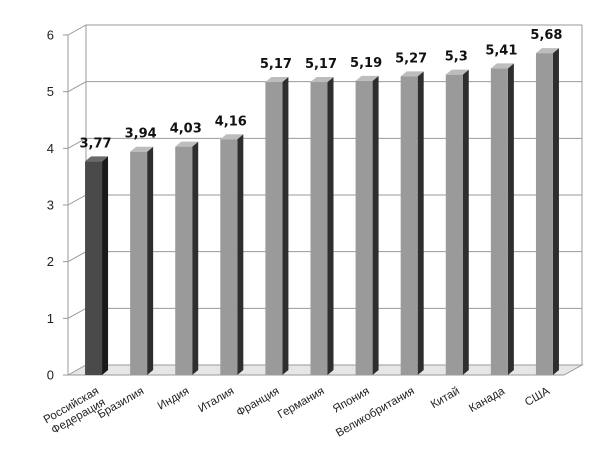 The width and height of the screenshot is (595, 450). Describe the element at coordinates (456, 57) in the screenshot. I see `data-label: 5,3` at that location.